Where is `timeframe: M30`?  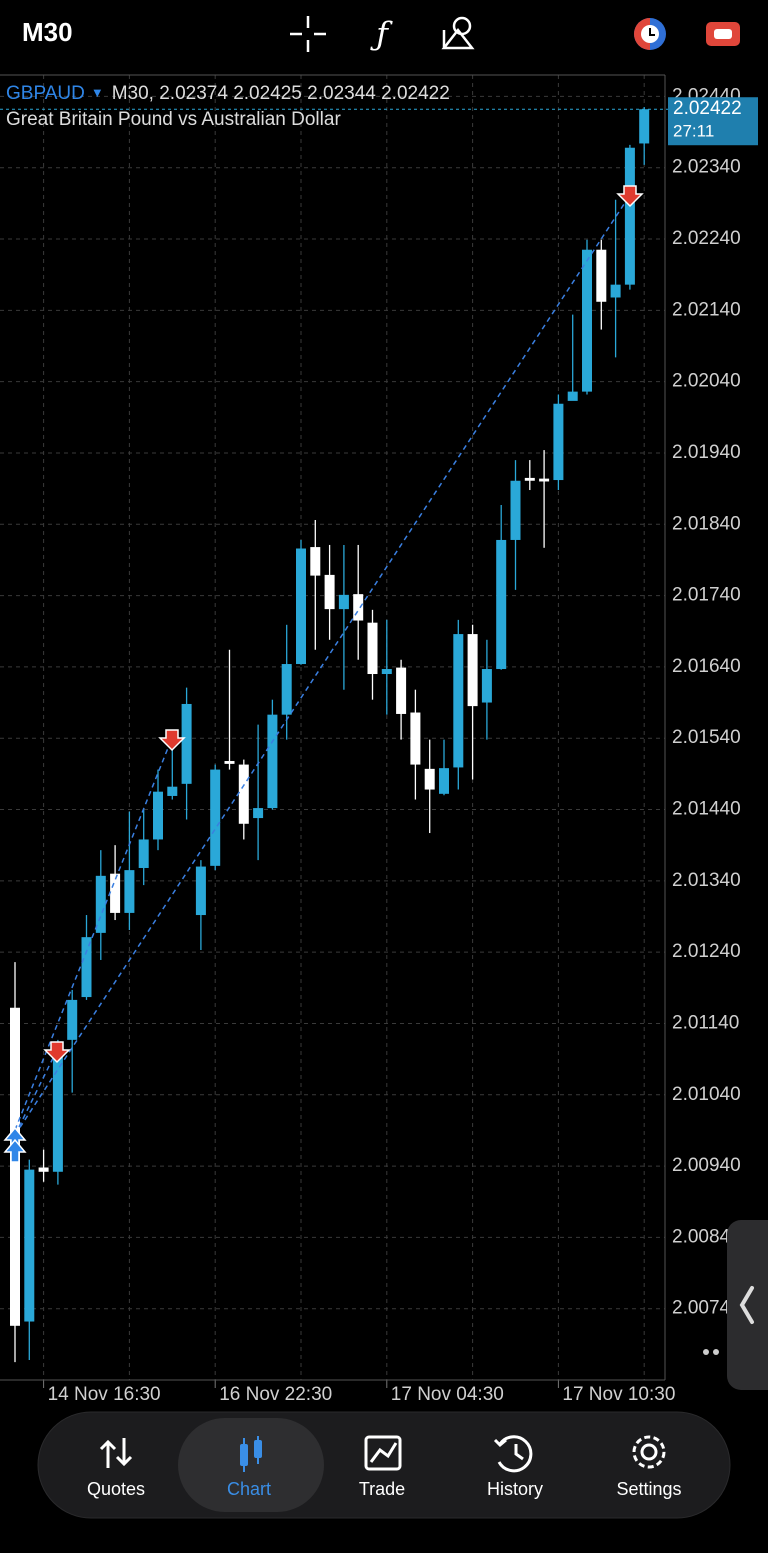 timeframe: M30 is located at coordinates (47, 32).